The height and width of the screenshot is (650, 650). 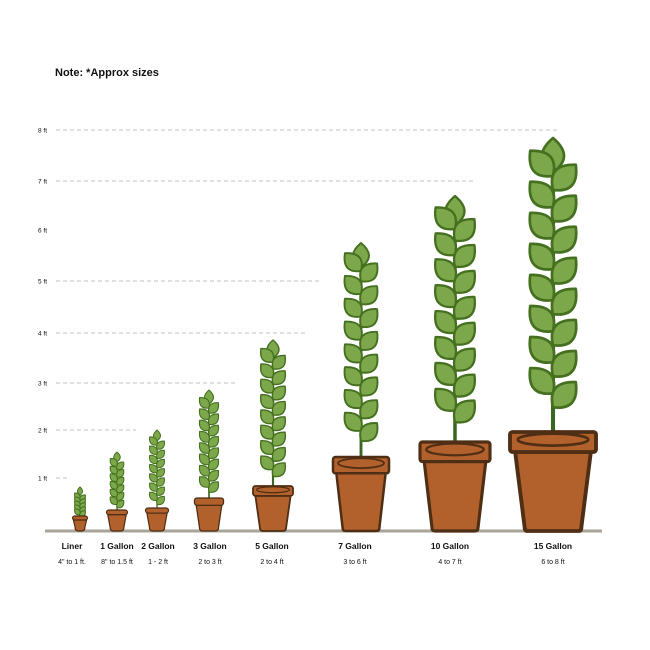 What do you see at coordinates (355, 546) in the screenshot?
I see `pot-size-label: 7 Gallon` at bounding box center [355, 546].